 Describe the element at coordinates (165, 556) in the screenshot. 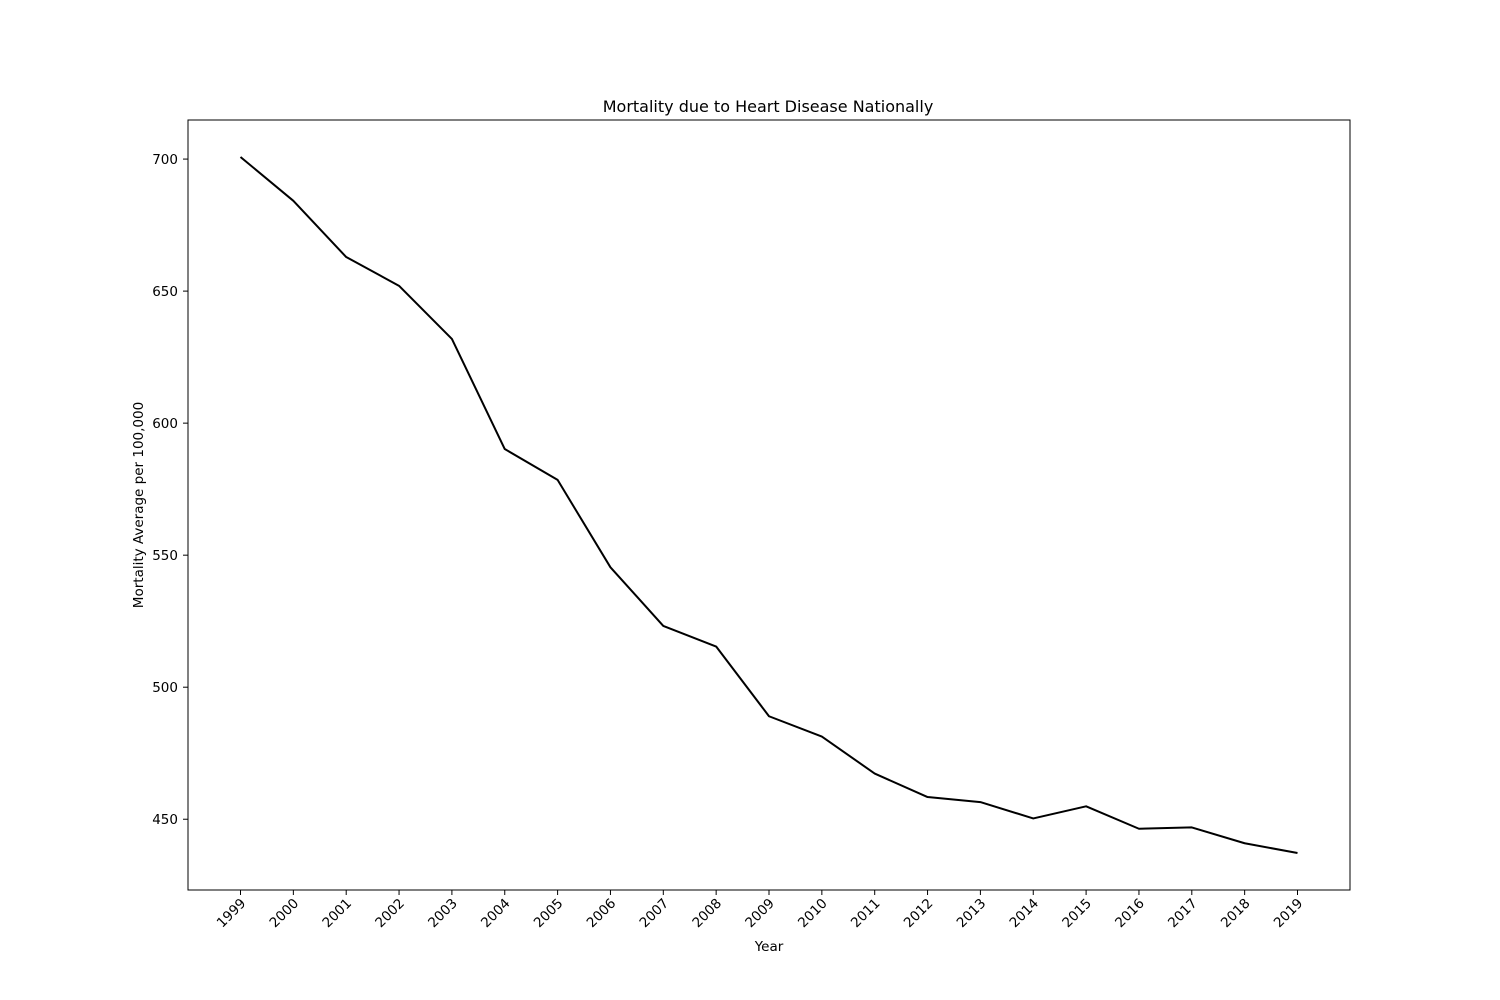

I see `y-tick-label: 550` at that location.